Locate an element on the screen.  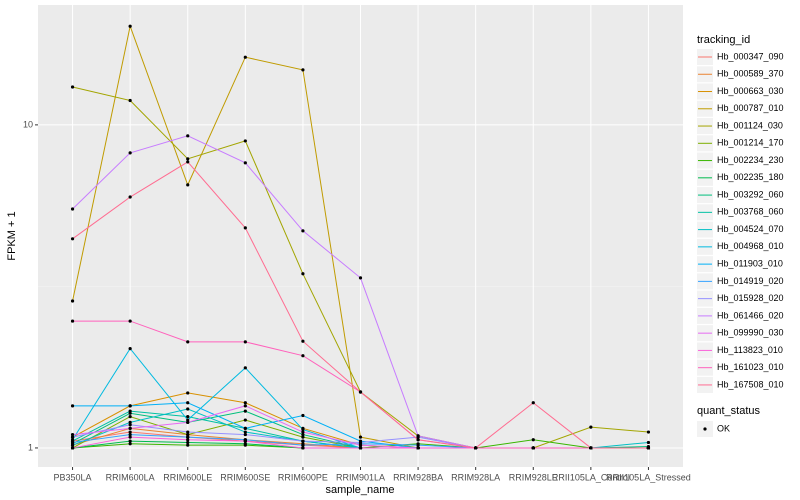
x-tick-label: RRIM928LA is located at coordinates (475, 477).